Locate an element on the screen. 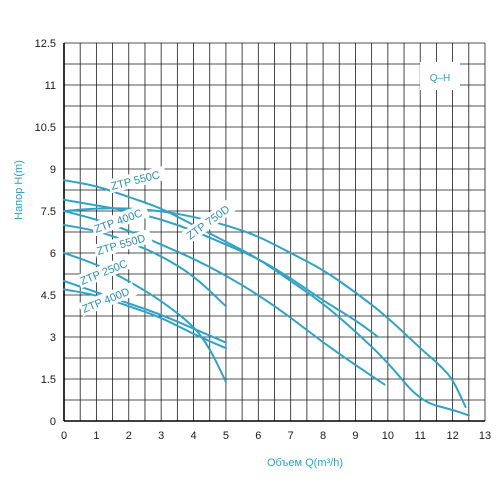 The width and height of the screenshot is (500, 500). legend-text: Q–H is located at coordinates (440, 78).